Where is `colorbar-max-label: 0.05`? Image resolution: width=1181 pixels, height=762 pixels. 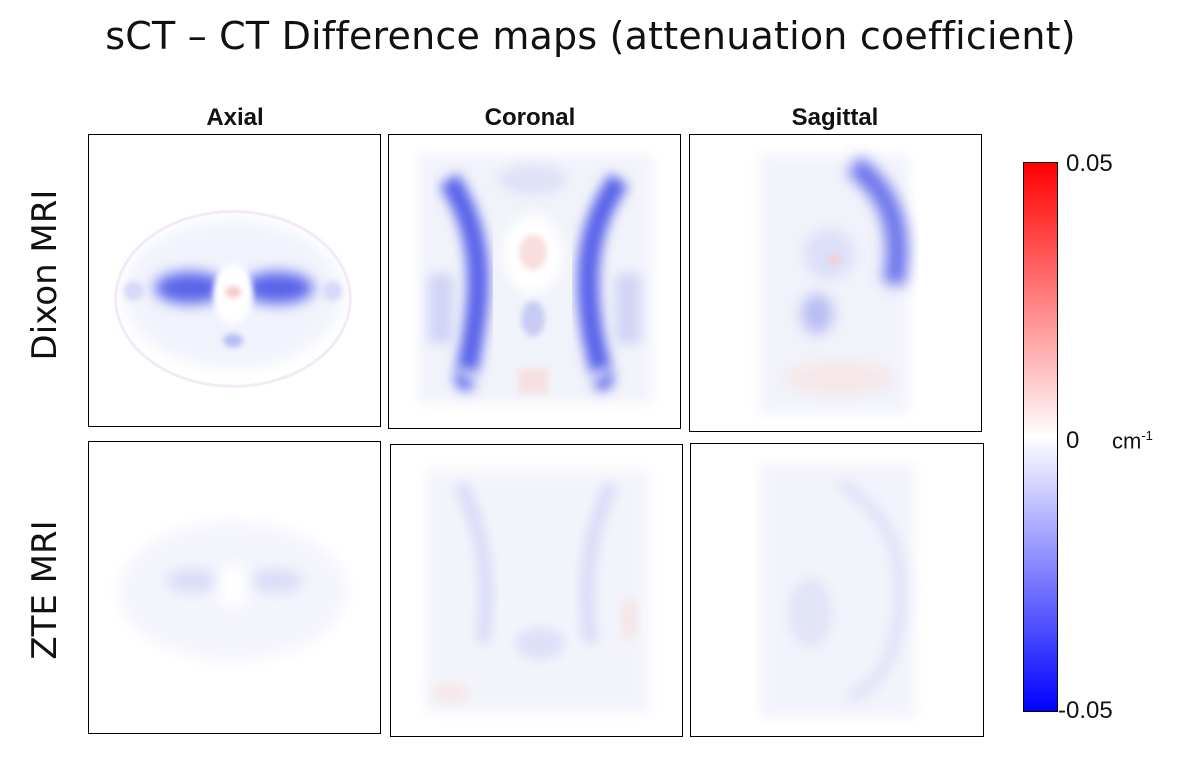
colorbar-max-label: 0.05 is located at coordinates (1089, 163).